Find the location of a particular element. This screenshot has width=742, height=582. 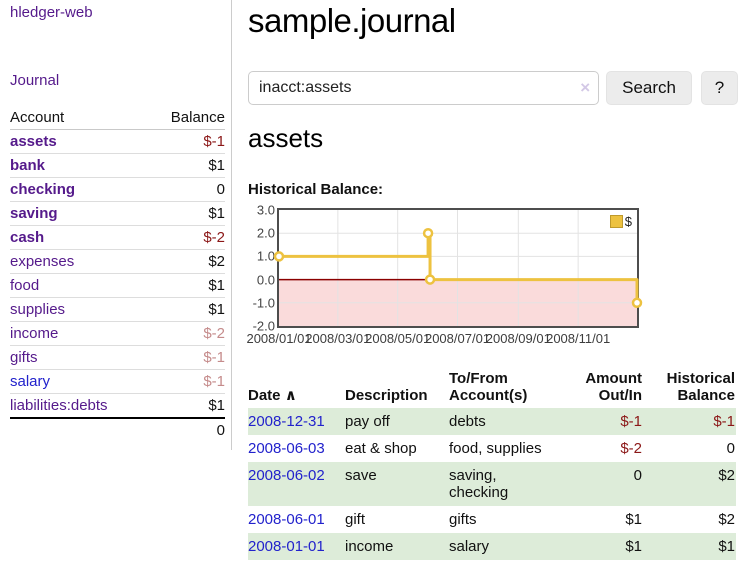

chart-plot-area: $ is located at coordinates (458, 268).